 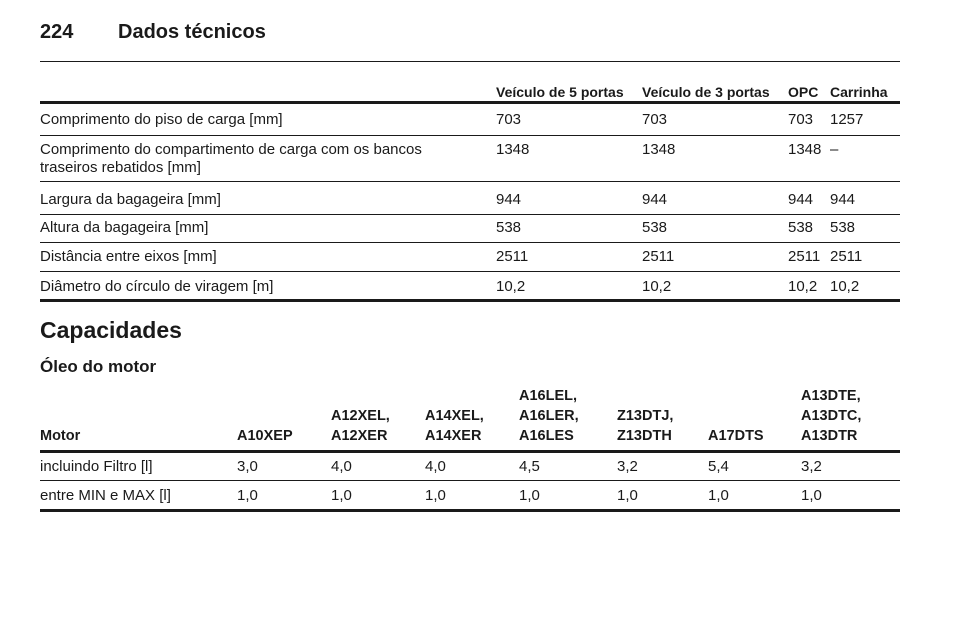 I want to click on cell: 1257, so click(x=847, y=119).